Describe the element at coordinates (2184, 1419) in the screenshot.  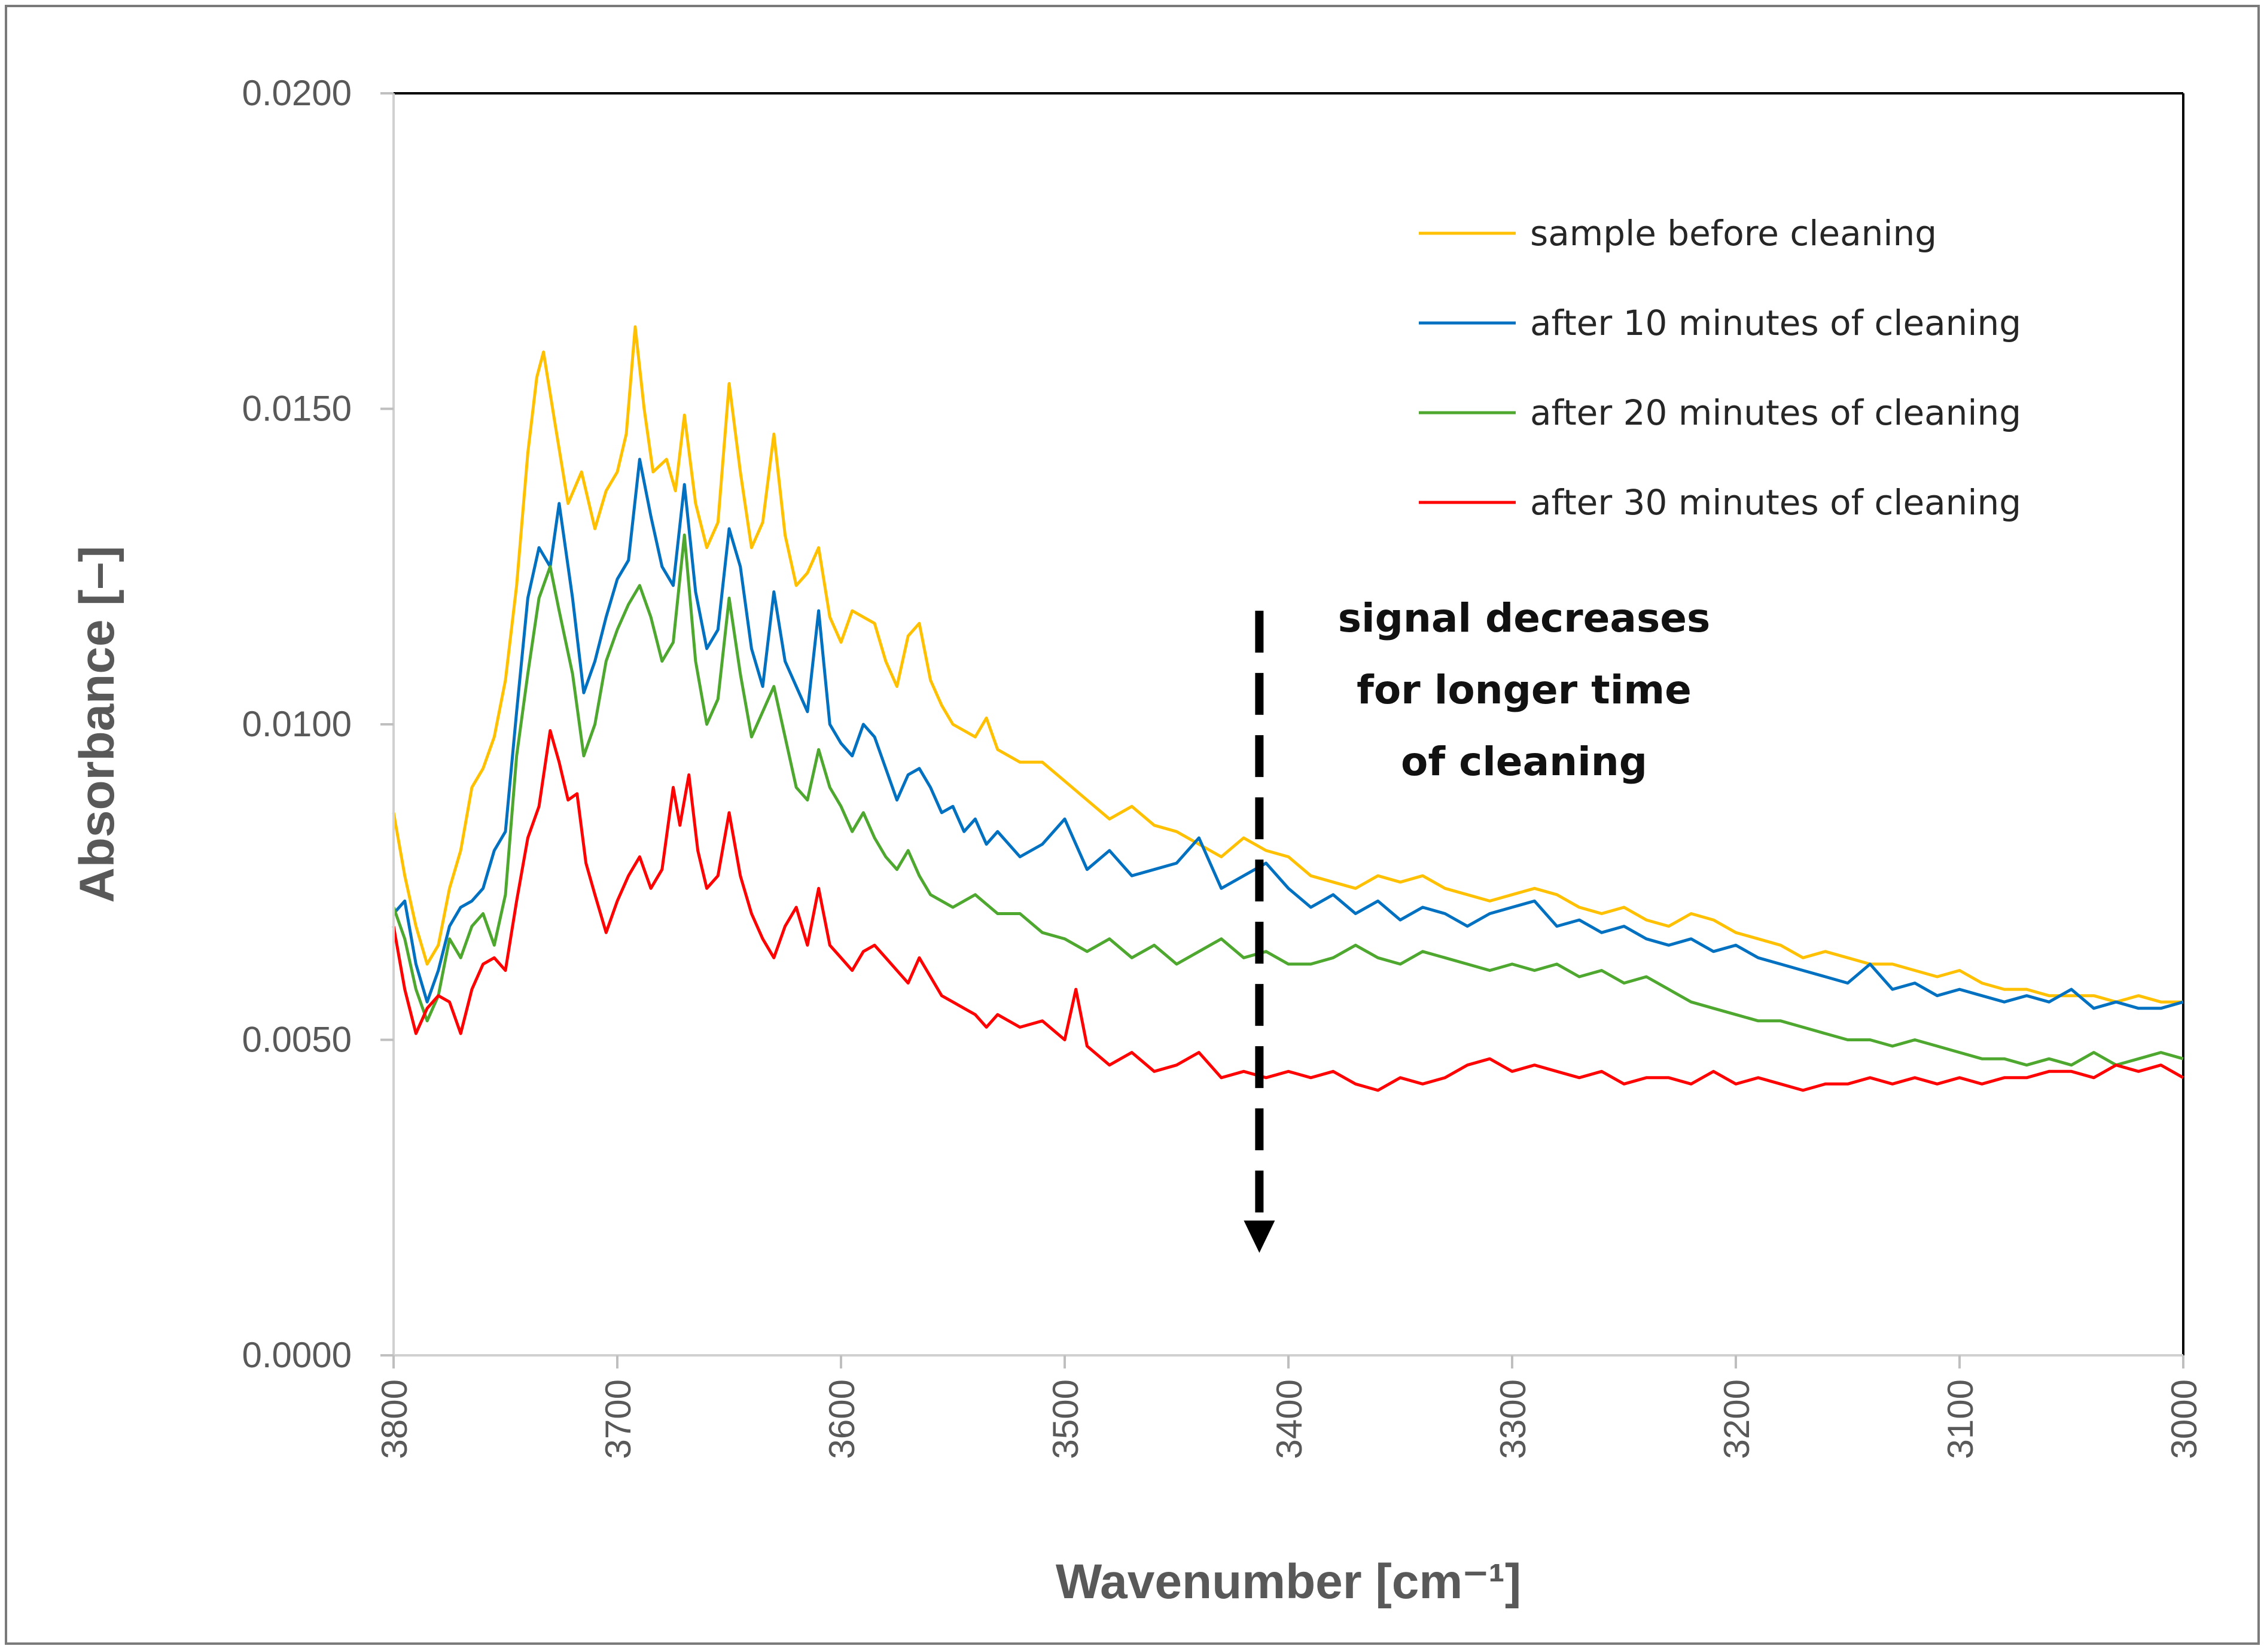
I see `x-tick-label: 3000` at that location.